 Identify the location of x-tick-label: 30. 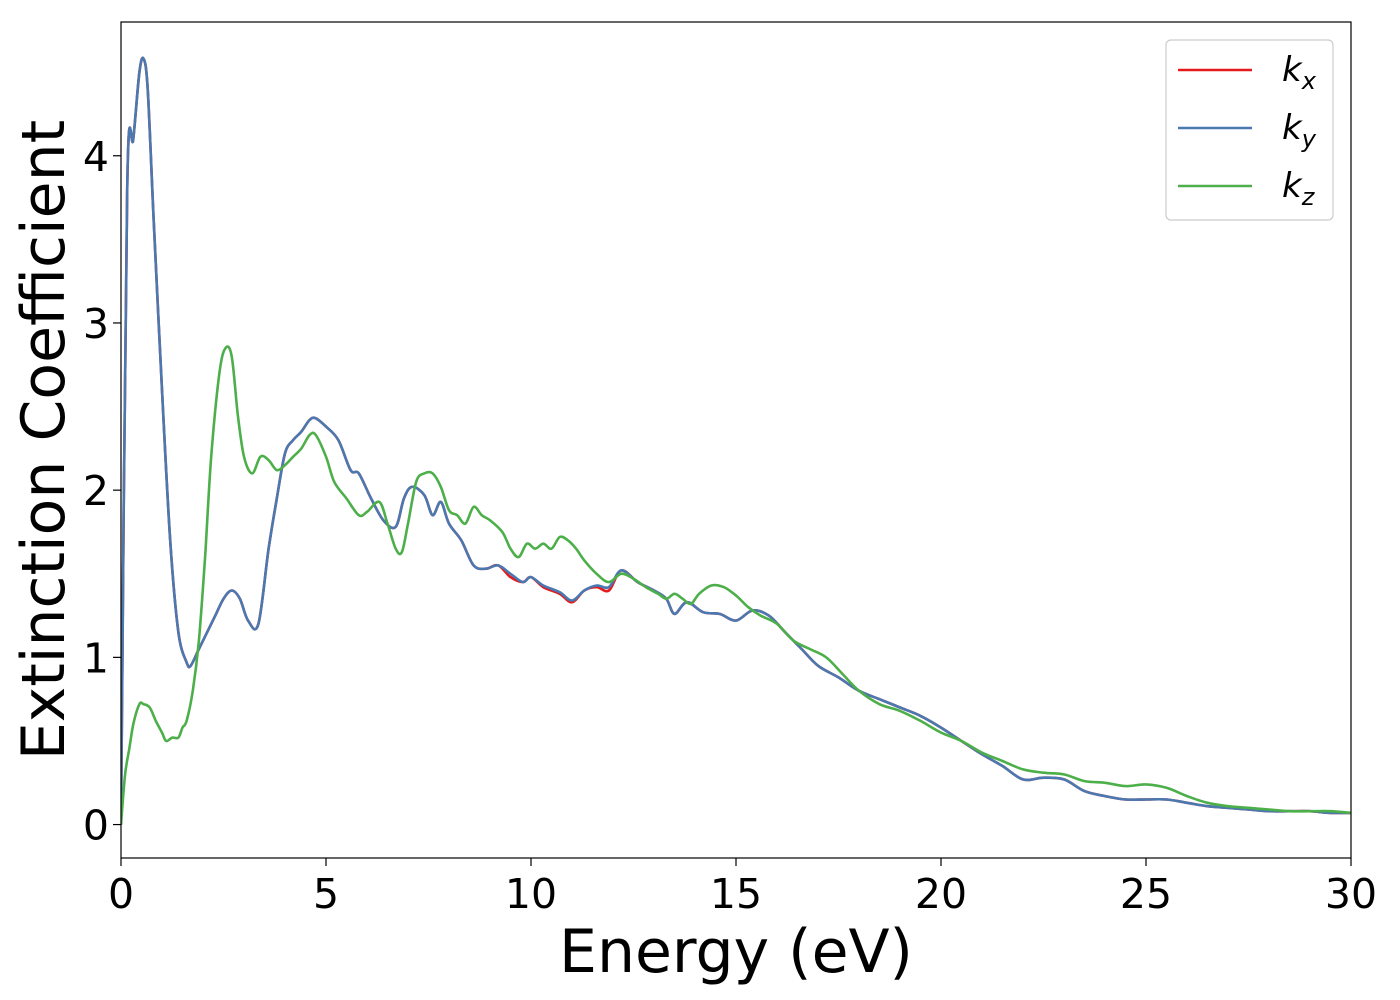
(1351, 894).